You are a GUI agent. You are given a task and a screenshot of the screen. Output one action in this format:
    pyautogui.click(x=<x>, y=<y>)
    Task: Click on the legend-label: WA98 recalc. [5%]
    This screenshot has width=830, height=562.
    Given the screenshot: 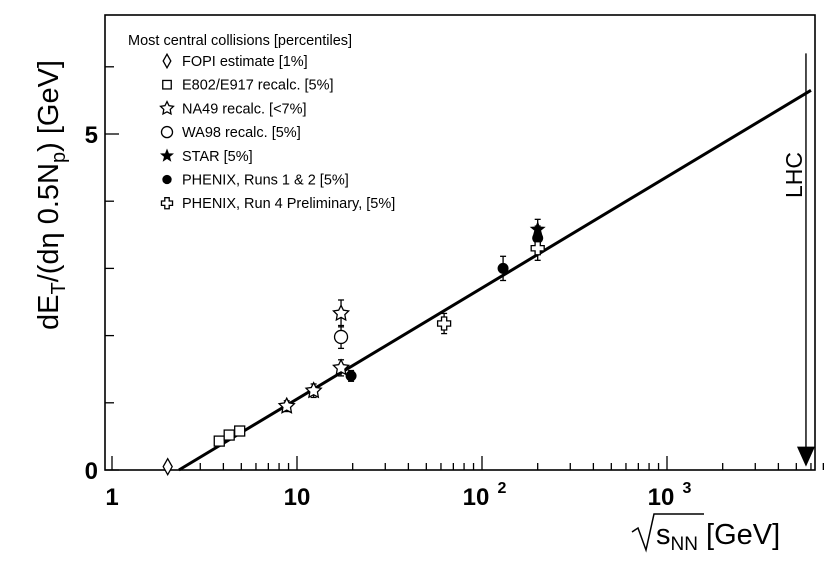 What is the action you would take?
    pyautogui.click(x=241, y=133)
    